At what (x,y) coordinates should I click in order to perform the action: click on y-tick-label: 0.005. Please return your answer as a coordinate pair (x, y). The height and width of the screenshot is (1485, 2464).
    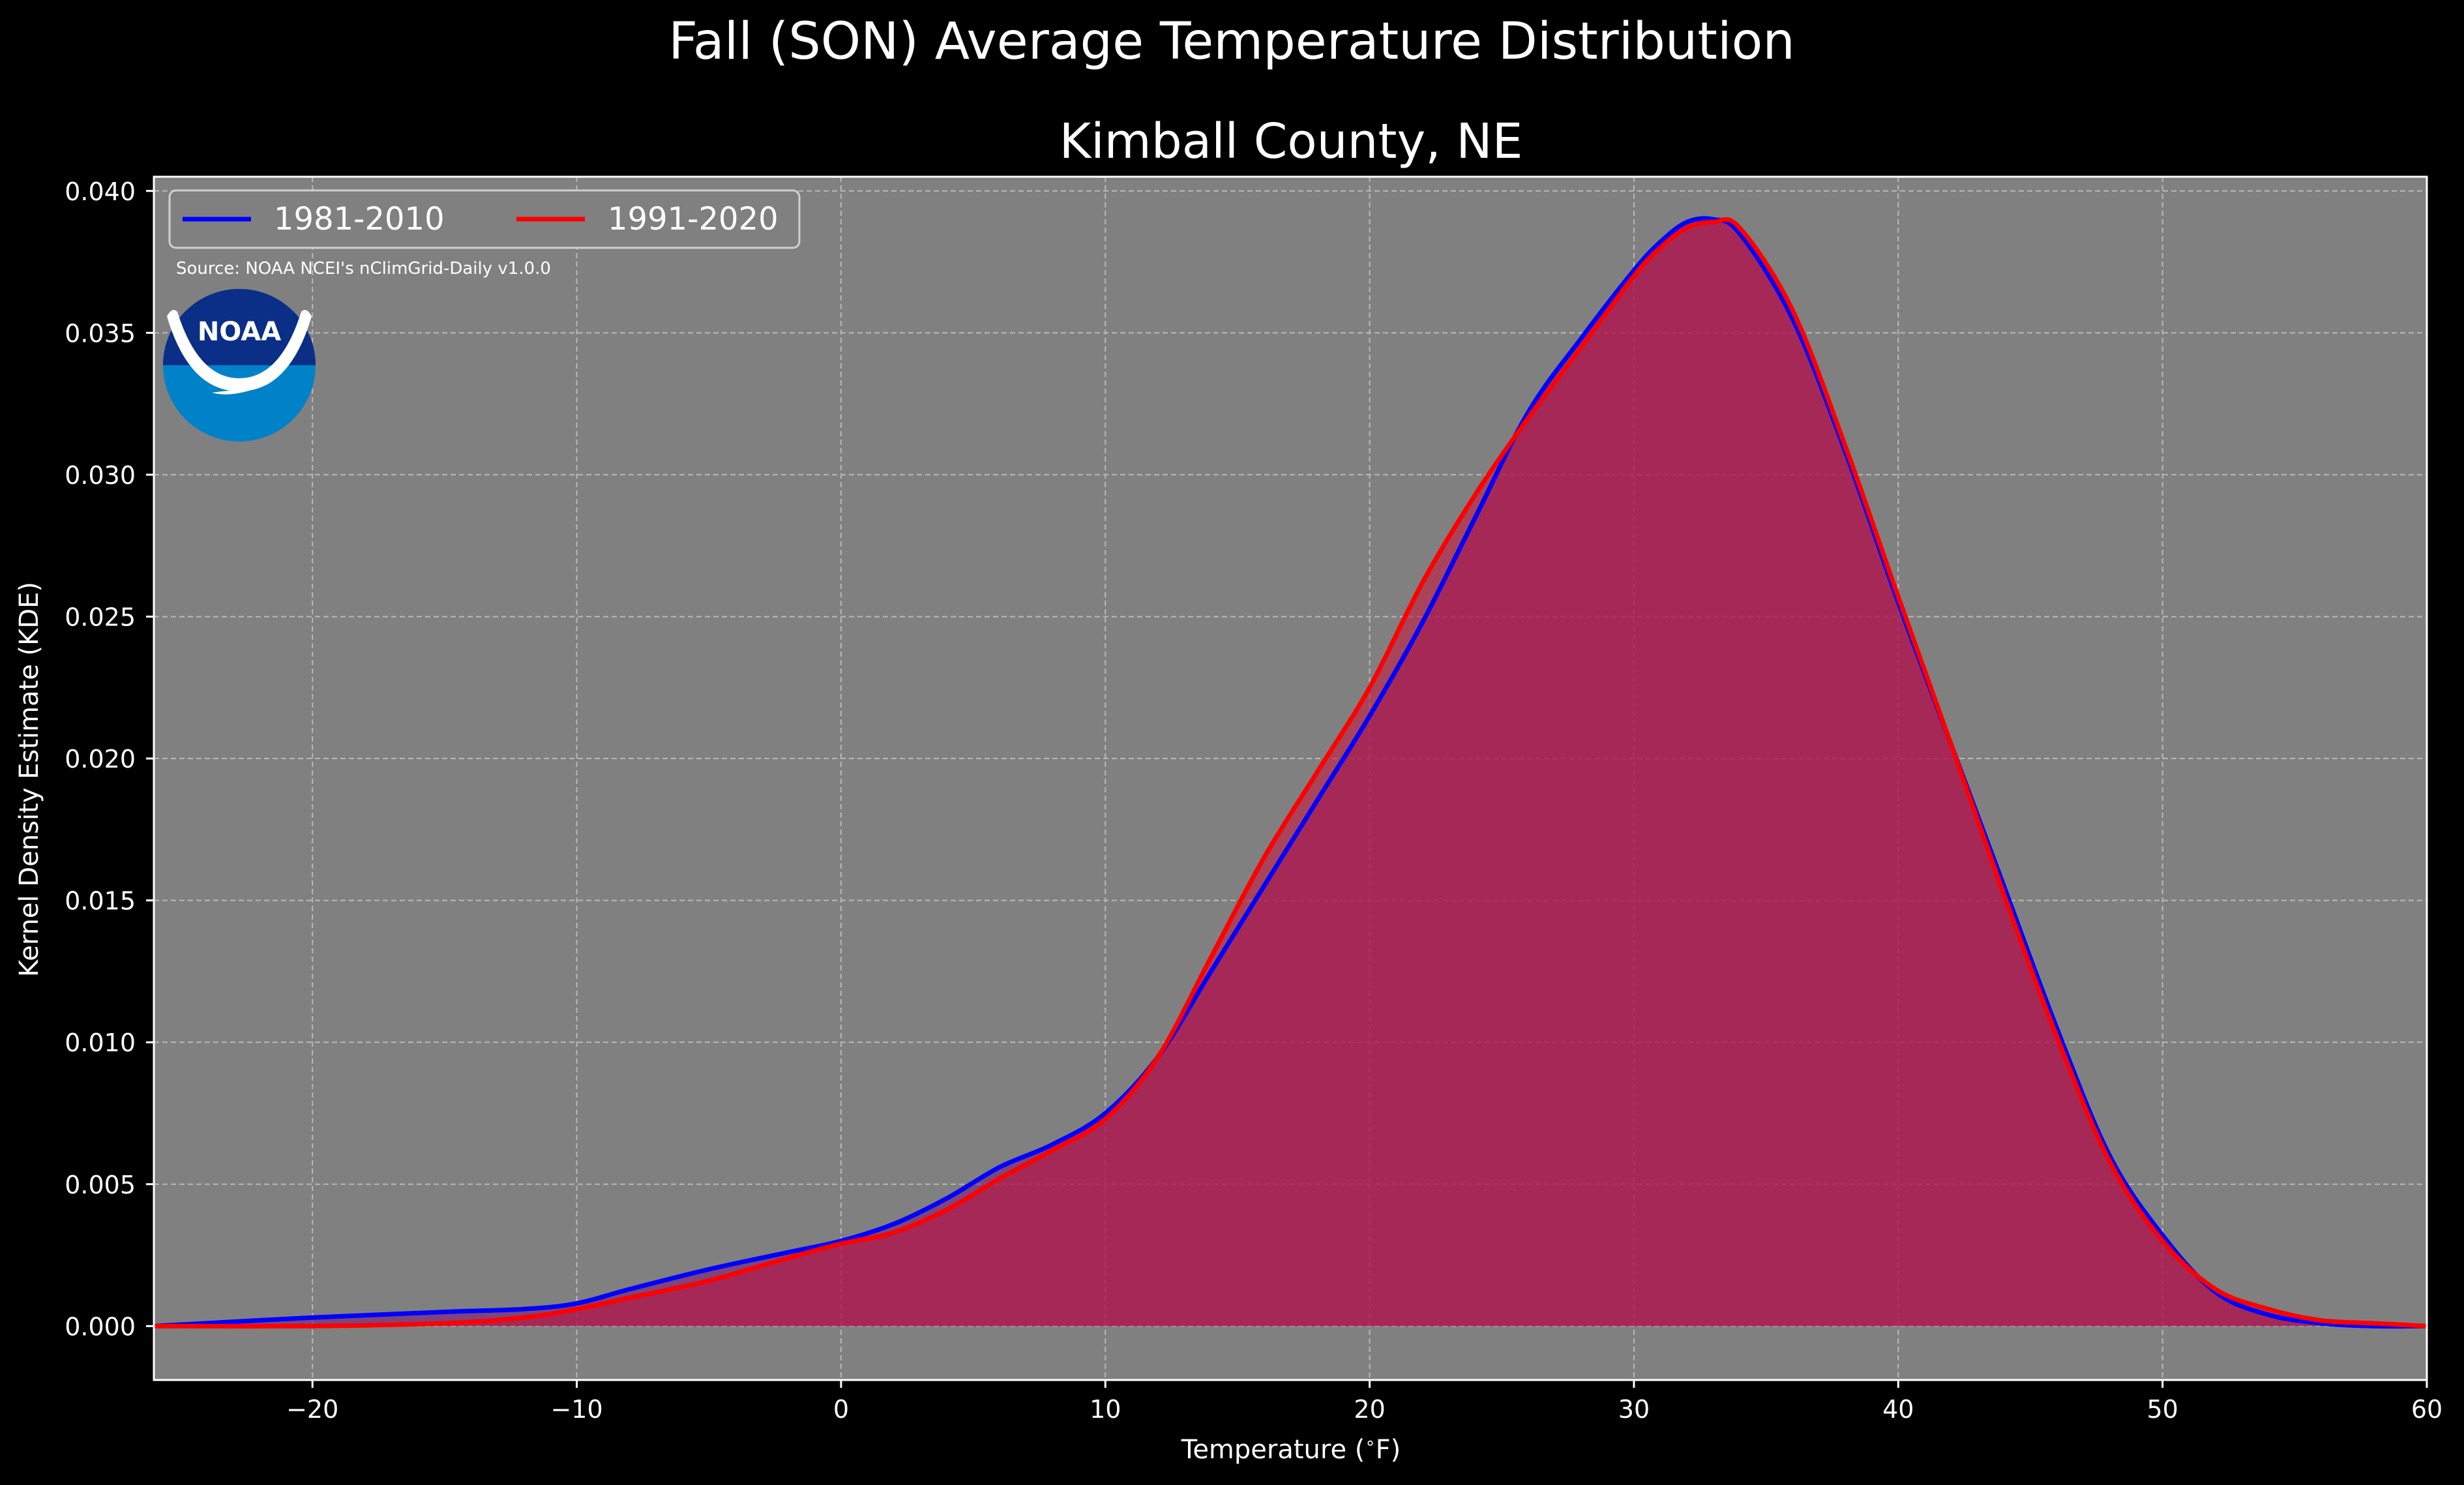
    Looking at the image, I should click on (100, 1185).